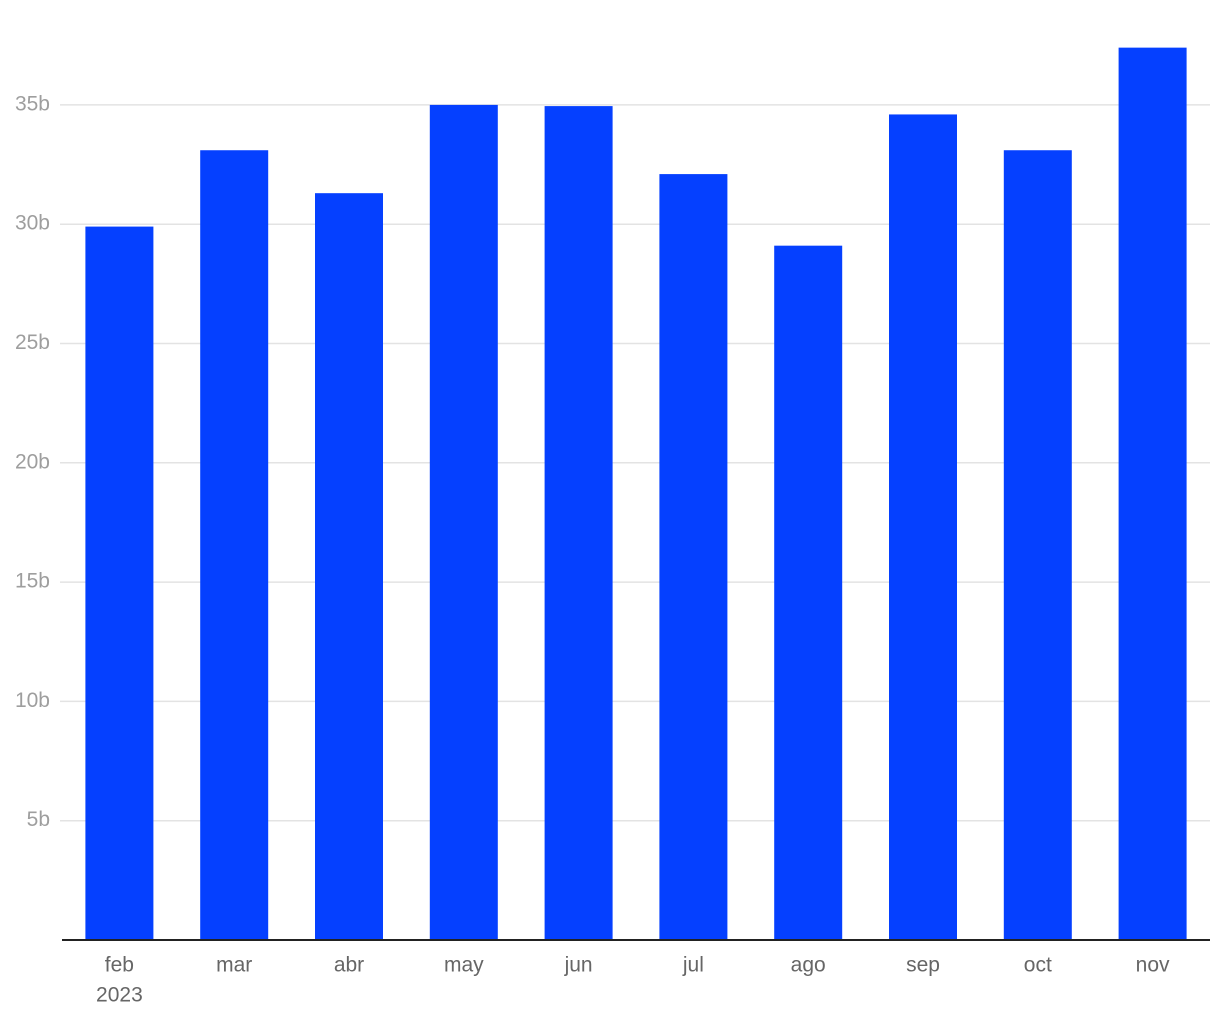 This screenshot has height=1025, width=1220. I want to click on y-tick-label: 20b, so click(32, 461).